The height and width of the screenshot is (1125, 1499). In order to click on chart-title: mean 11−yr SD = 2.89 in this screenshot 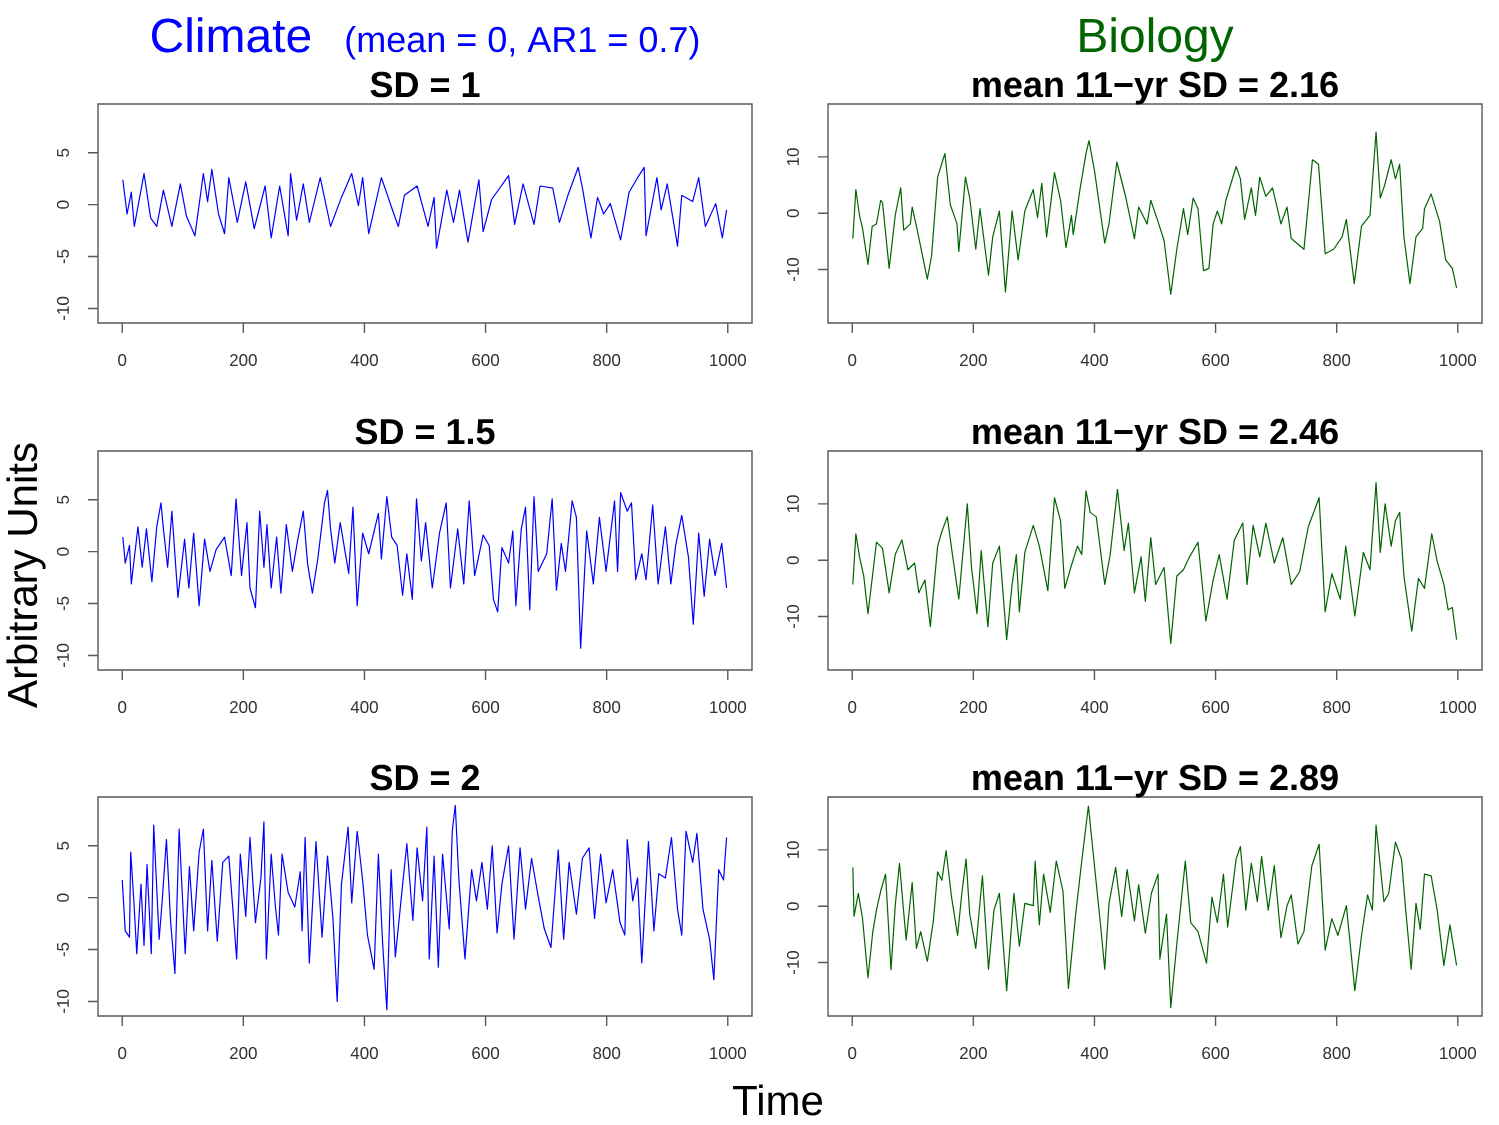, I will do `click(1155, 781)`.